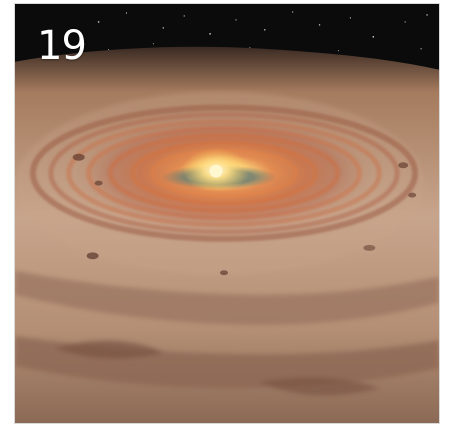 This screenshot has height=429, width=450. I want to click on image-number-badge: 19, so click(62, 46).